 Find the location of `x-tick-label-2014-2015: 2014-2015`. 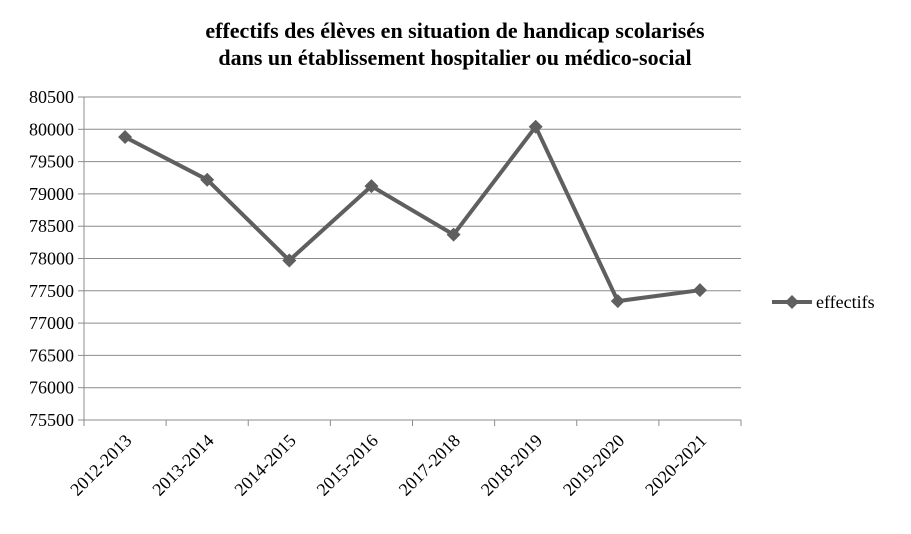

x-tick-label-2014-2015: 2014-2015 is located at coordinates (264, 464).